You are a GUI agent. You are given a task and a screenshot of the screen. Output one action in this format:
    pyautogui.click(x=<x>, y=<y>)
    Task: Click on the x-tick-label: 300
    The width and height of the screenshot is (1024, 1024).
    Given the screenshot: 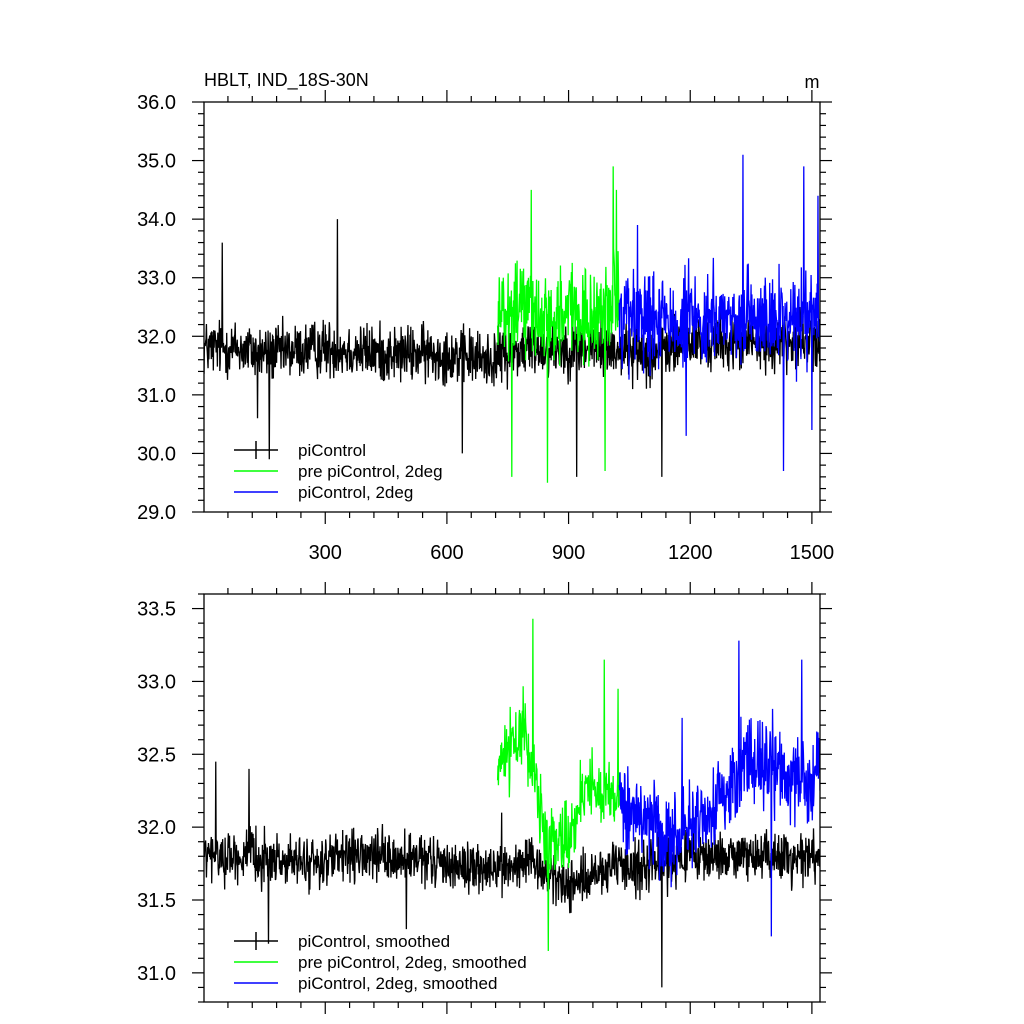 What is the action you would take?
    pyautogui.click(x=325, y=553)
    